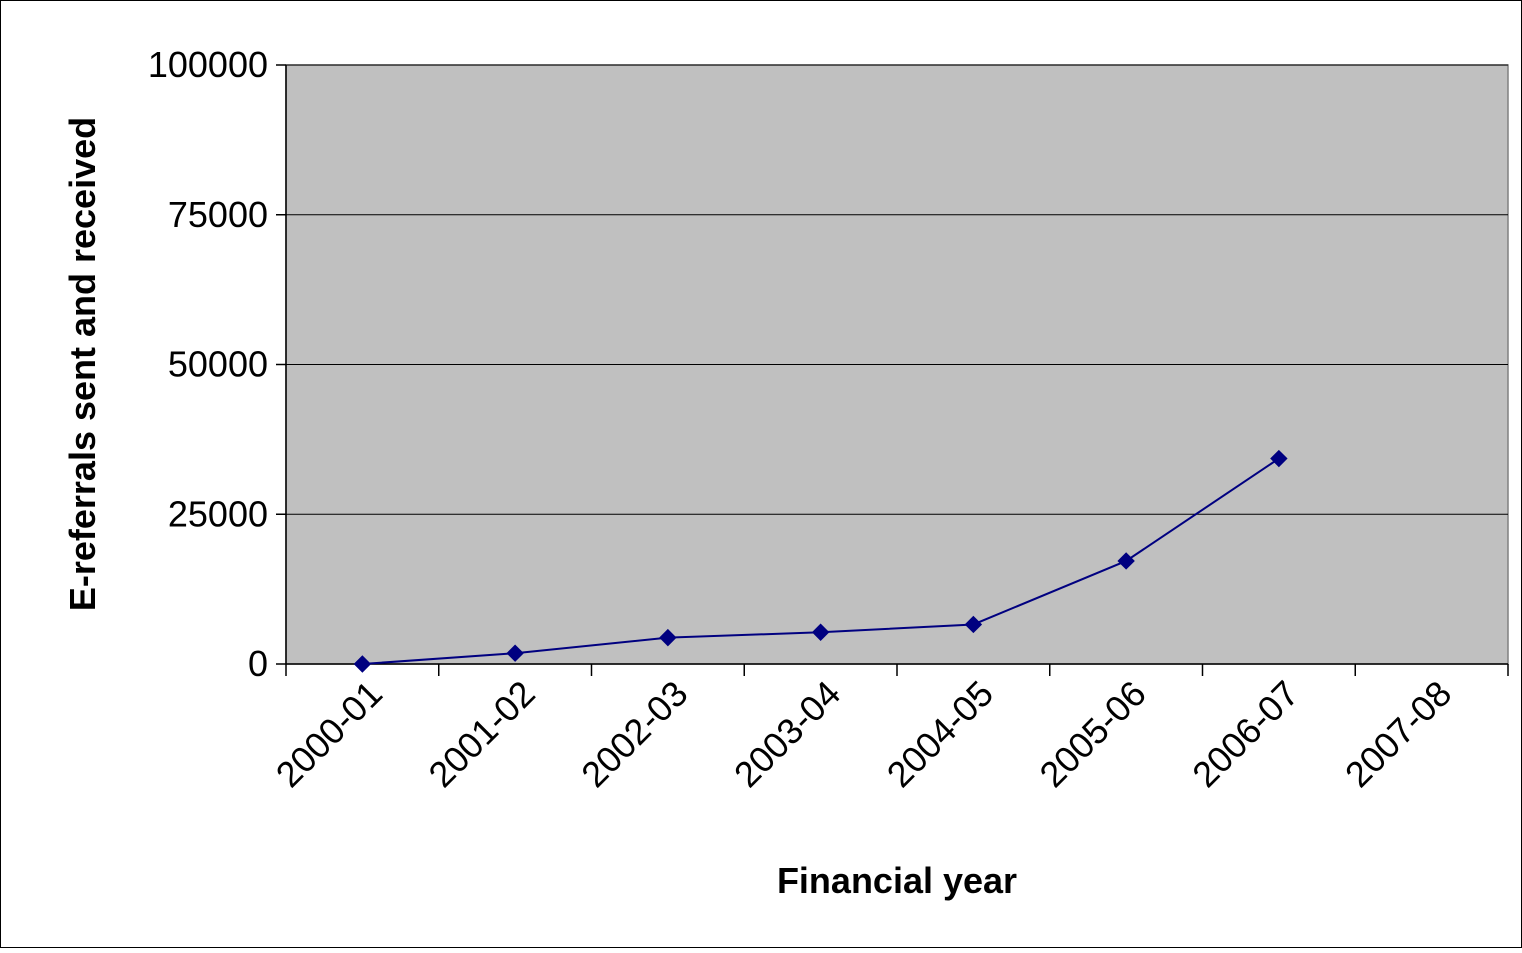  Describe the element at coordinates (82, 364) in the screenshot. I see `y-axis-title: E-referrals sent and received` at that location.